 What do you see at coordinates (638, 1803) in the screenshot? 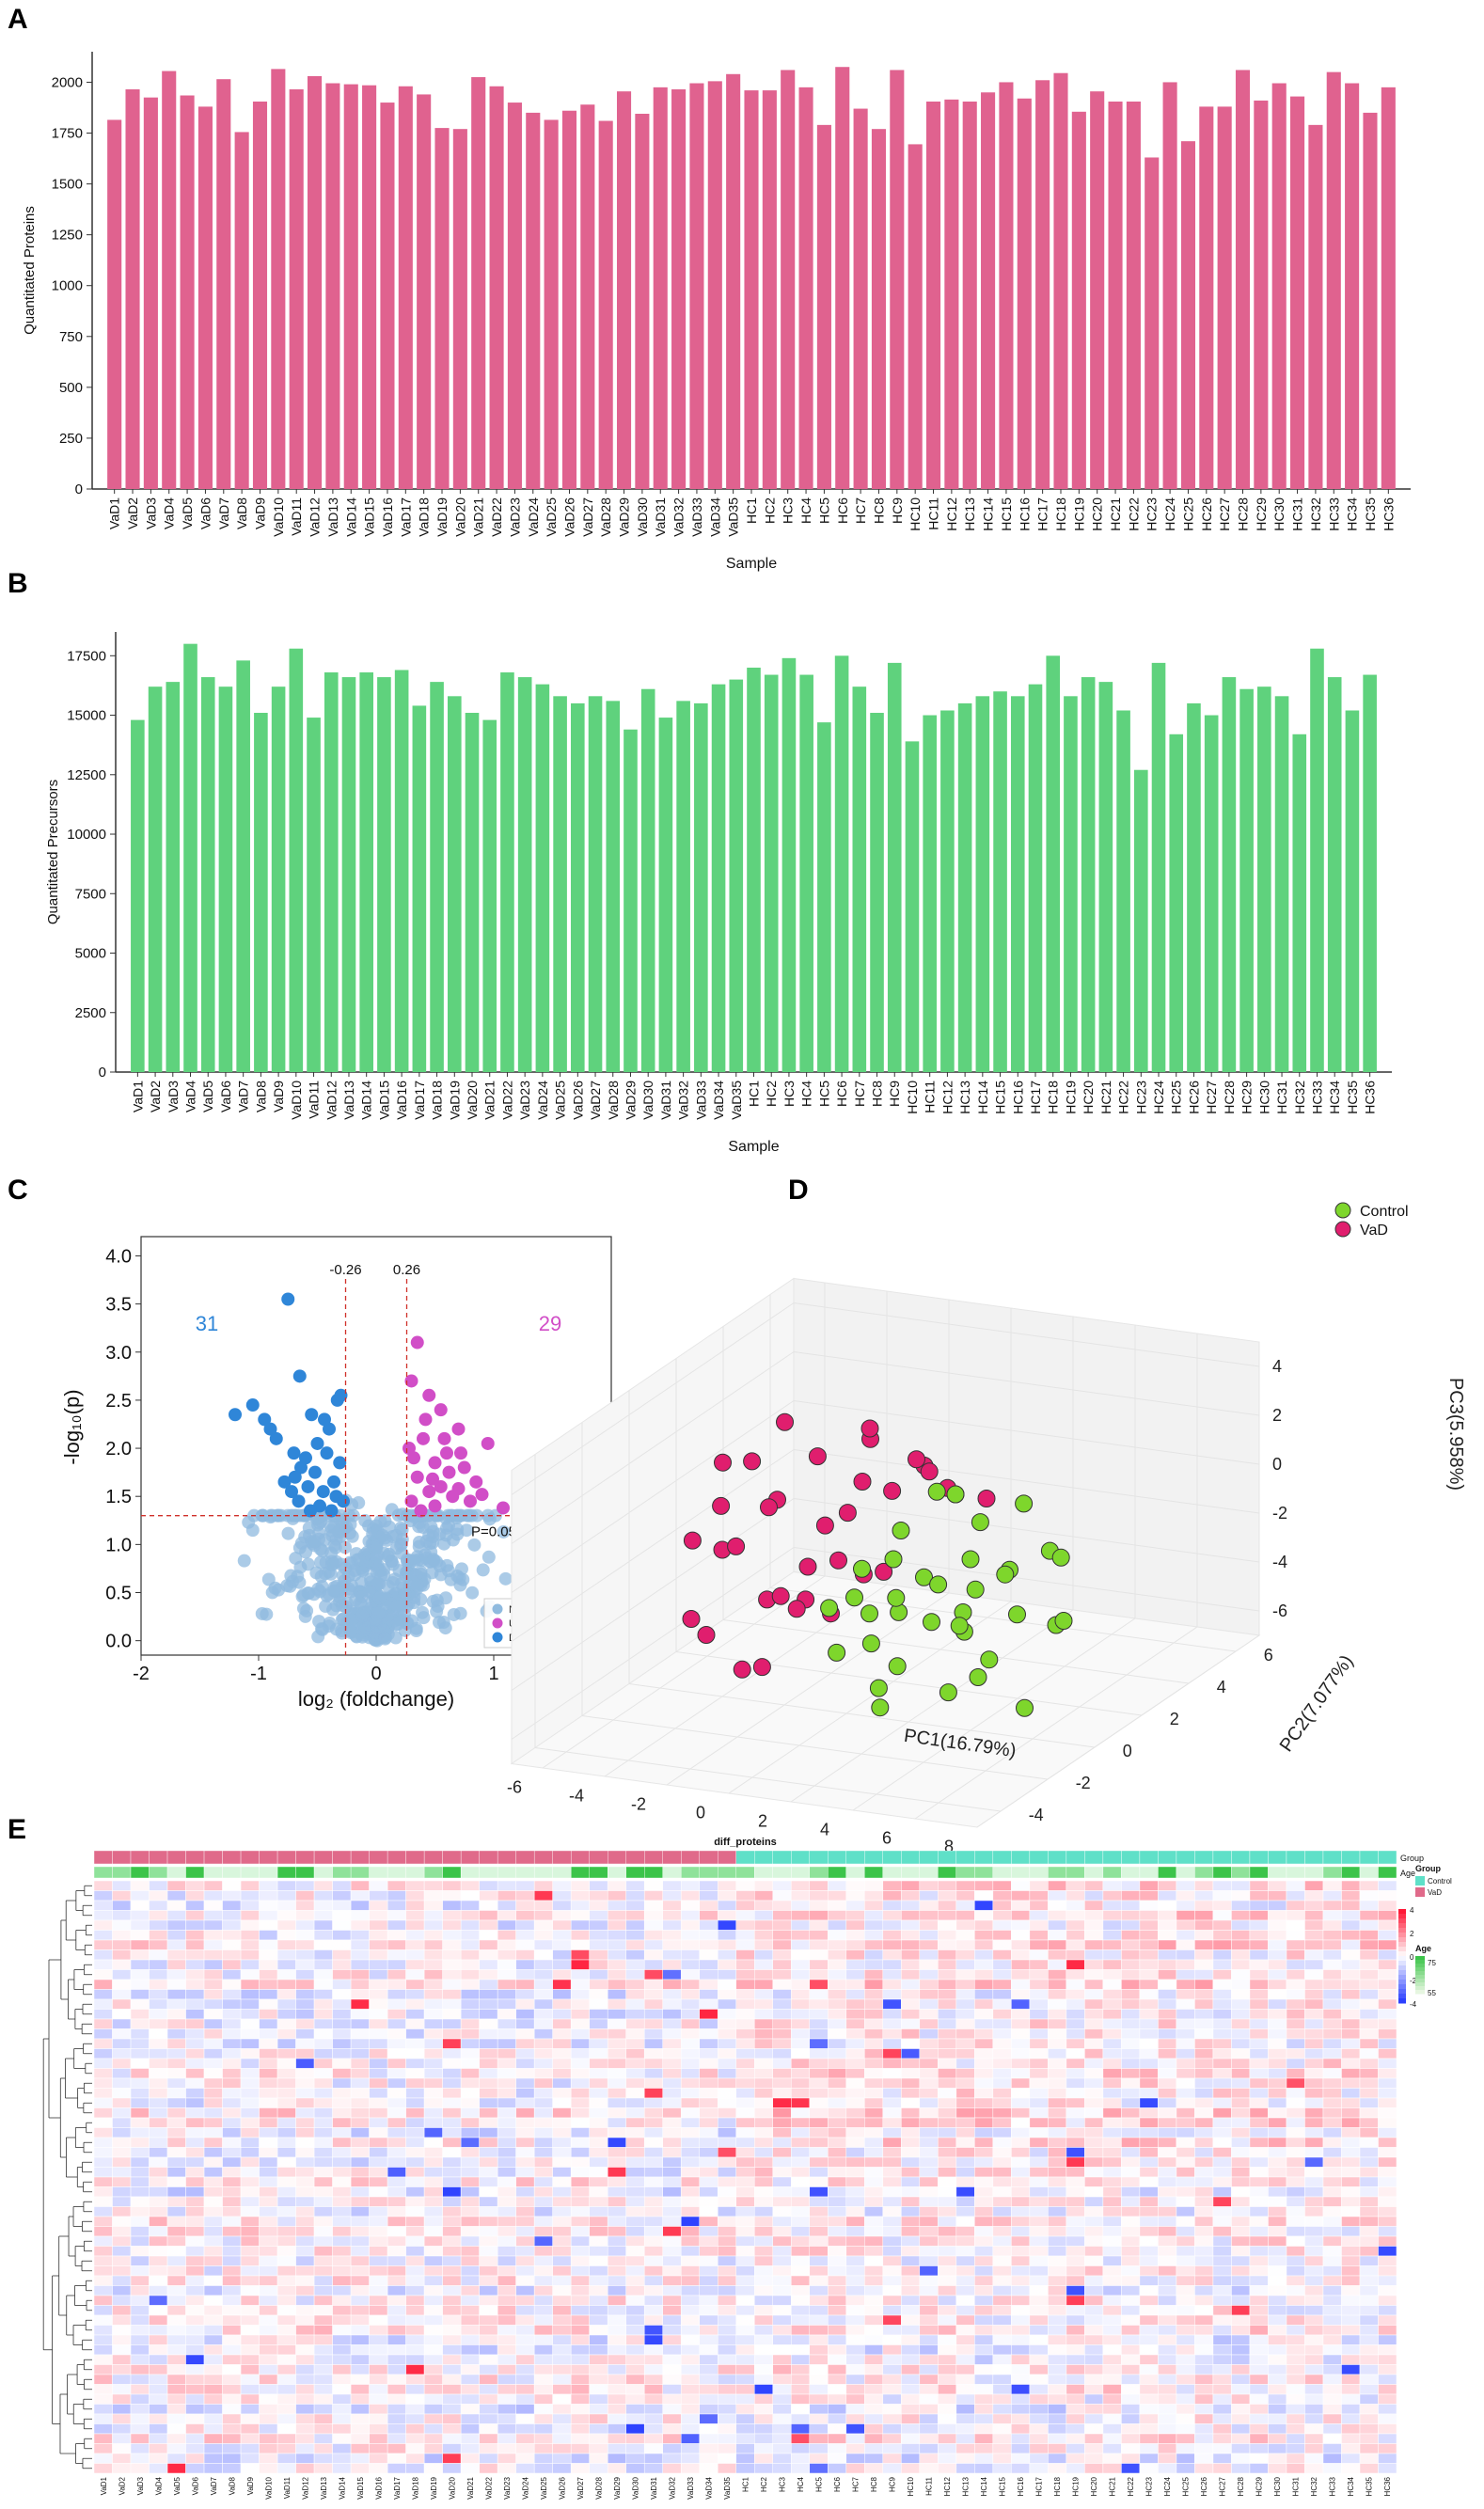
I see `x-tick-label: -2` at bounding box center [638, 1803].